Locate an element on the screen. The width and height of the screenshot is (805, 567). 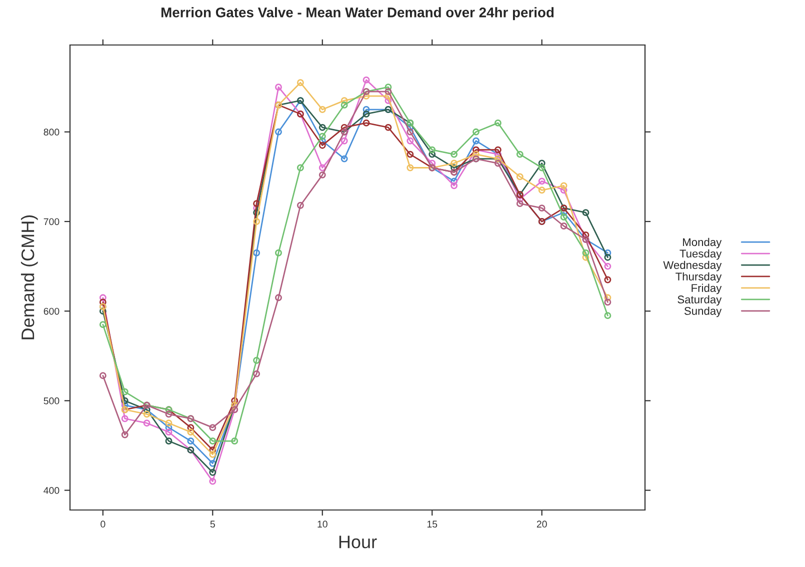
legend-label: Sunday is located at coordinates (703, 312).